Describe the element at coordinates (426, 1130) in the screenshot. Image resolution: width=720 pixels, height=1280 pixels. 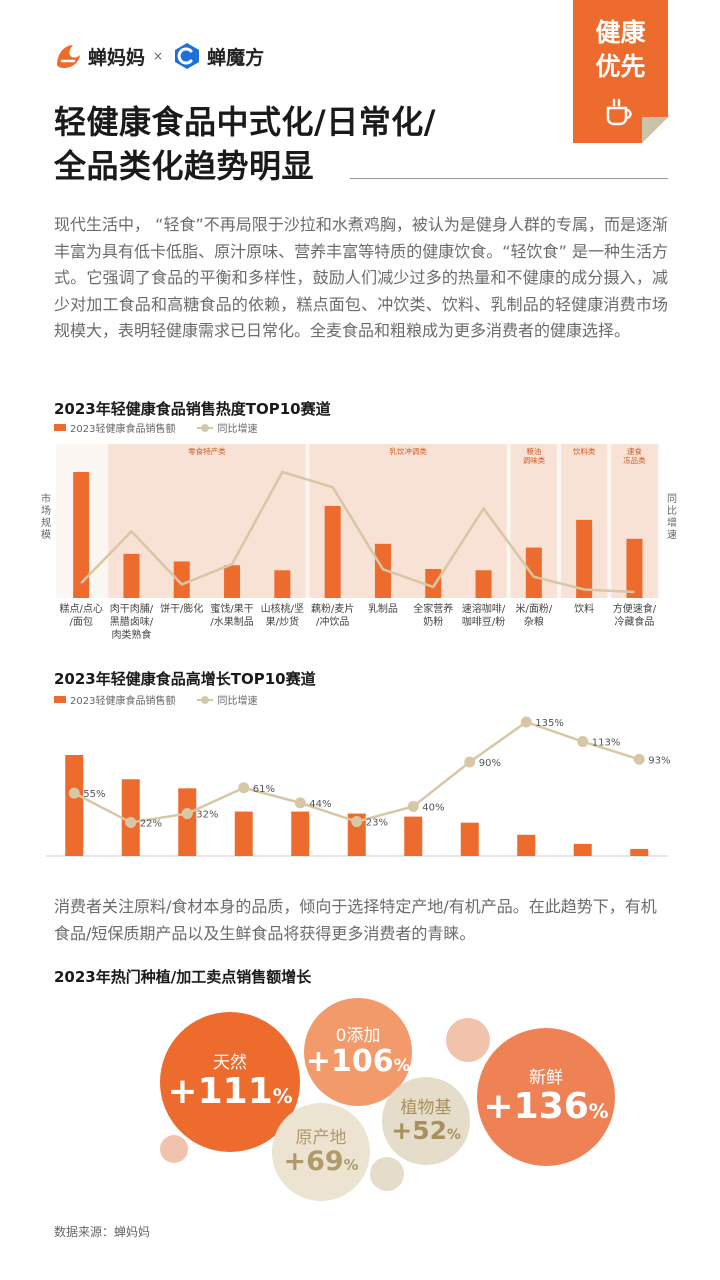
I see `bubble-value: +52%` at that location.